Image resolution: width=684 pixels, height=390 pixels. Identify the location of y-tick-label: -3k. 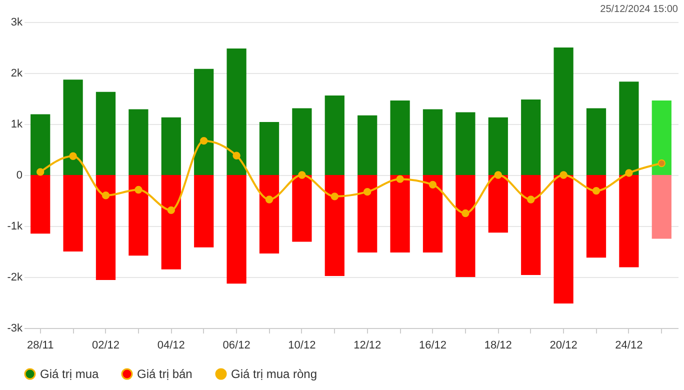
(15, 328).